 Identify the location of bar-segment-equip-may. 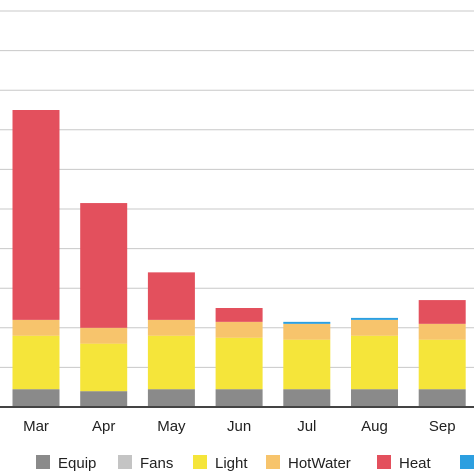
(171, 398).